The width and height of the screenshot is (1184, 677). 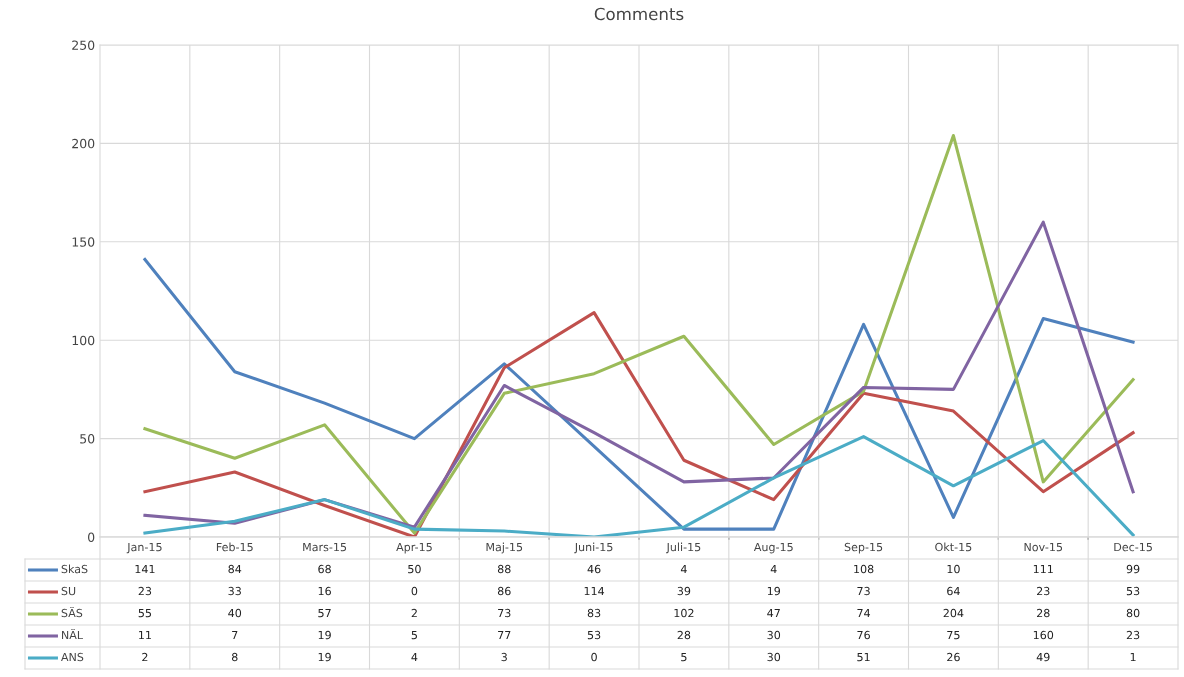 What do you see at coordinates (1043, 547) in the screenshot?
I see `x-tick-label: Nov-15` at bounding box center [1043, 547].